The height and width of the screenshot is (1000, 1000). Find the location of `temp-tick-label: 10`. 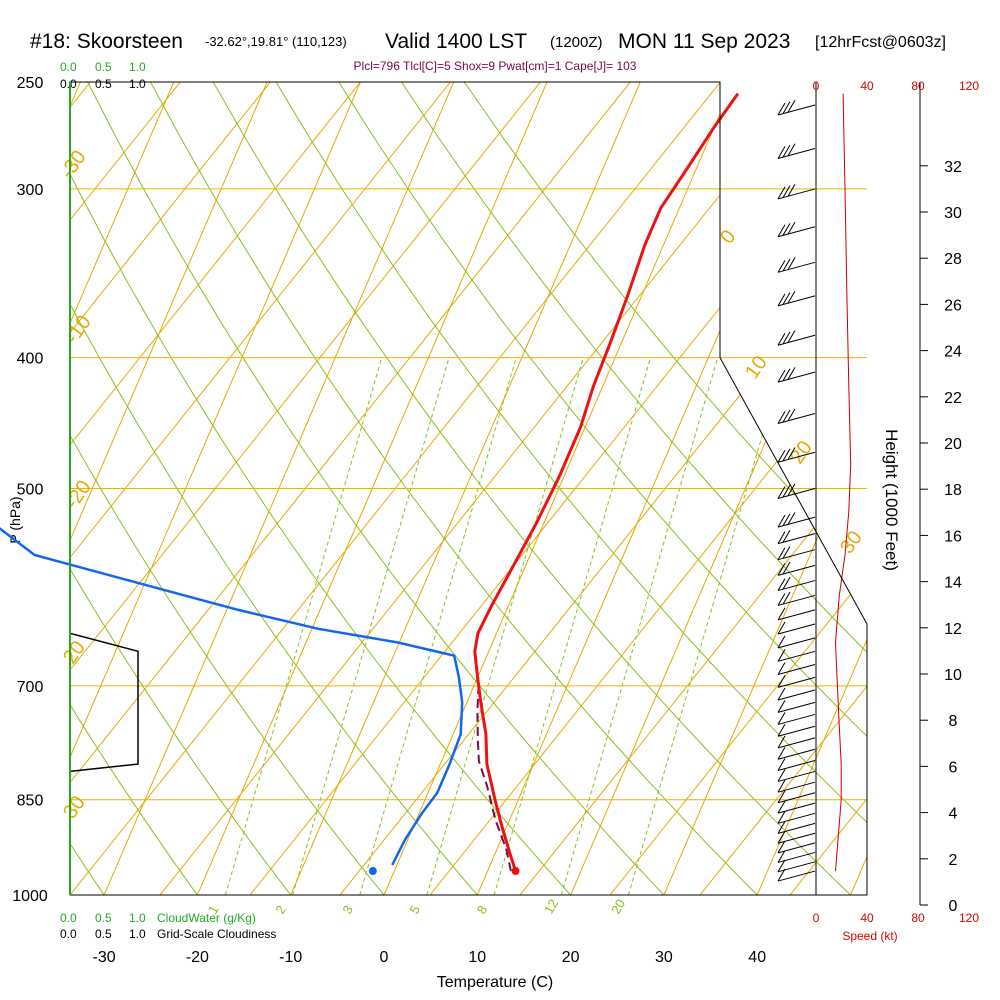

temp-tick-label: 10 is located at coordinates (477, 957).